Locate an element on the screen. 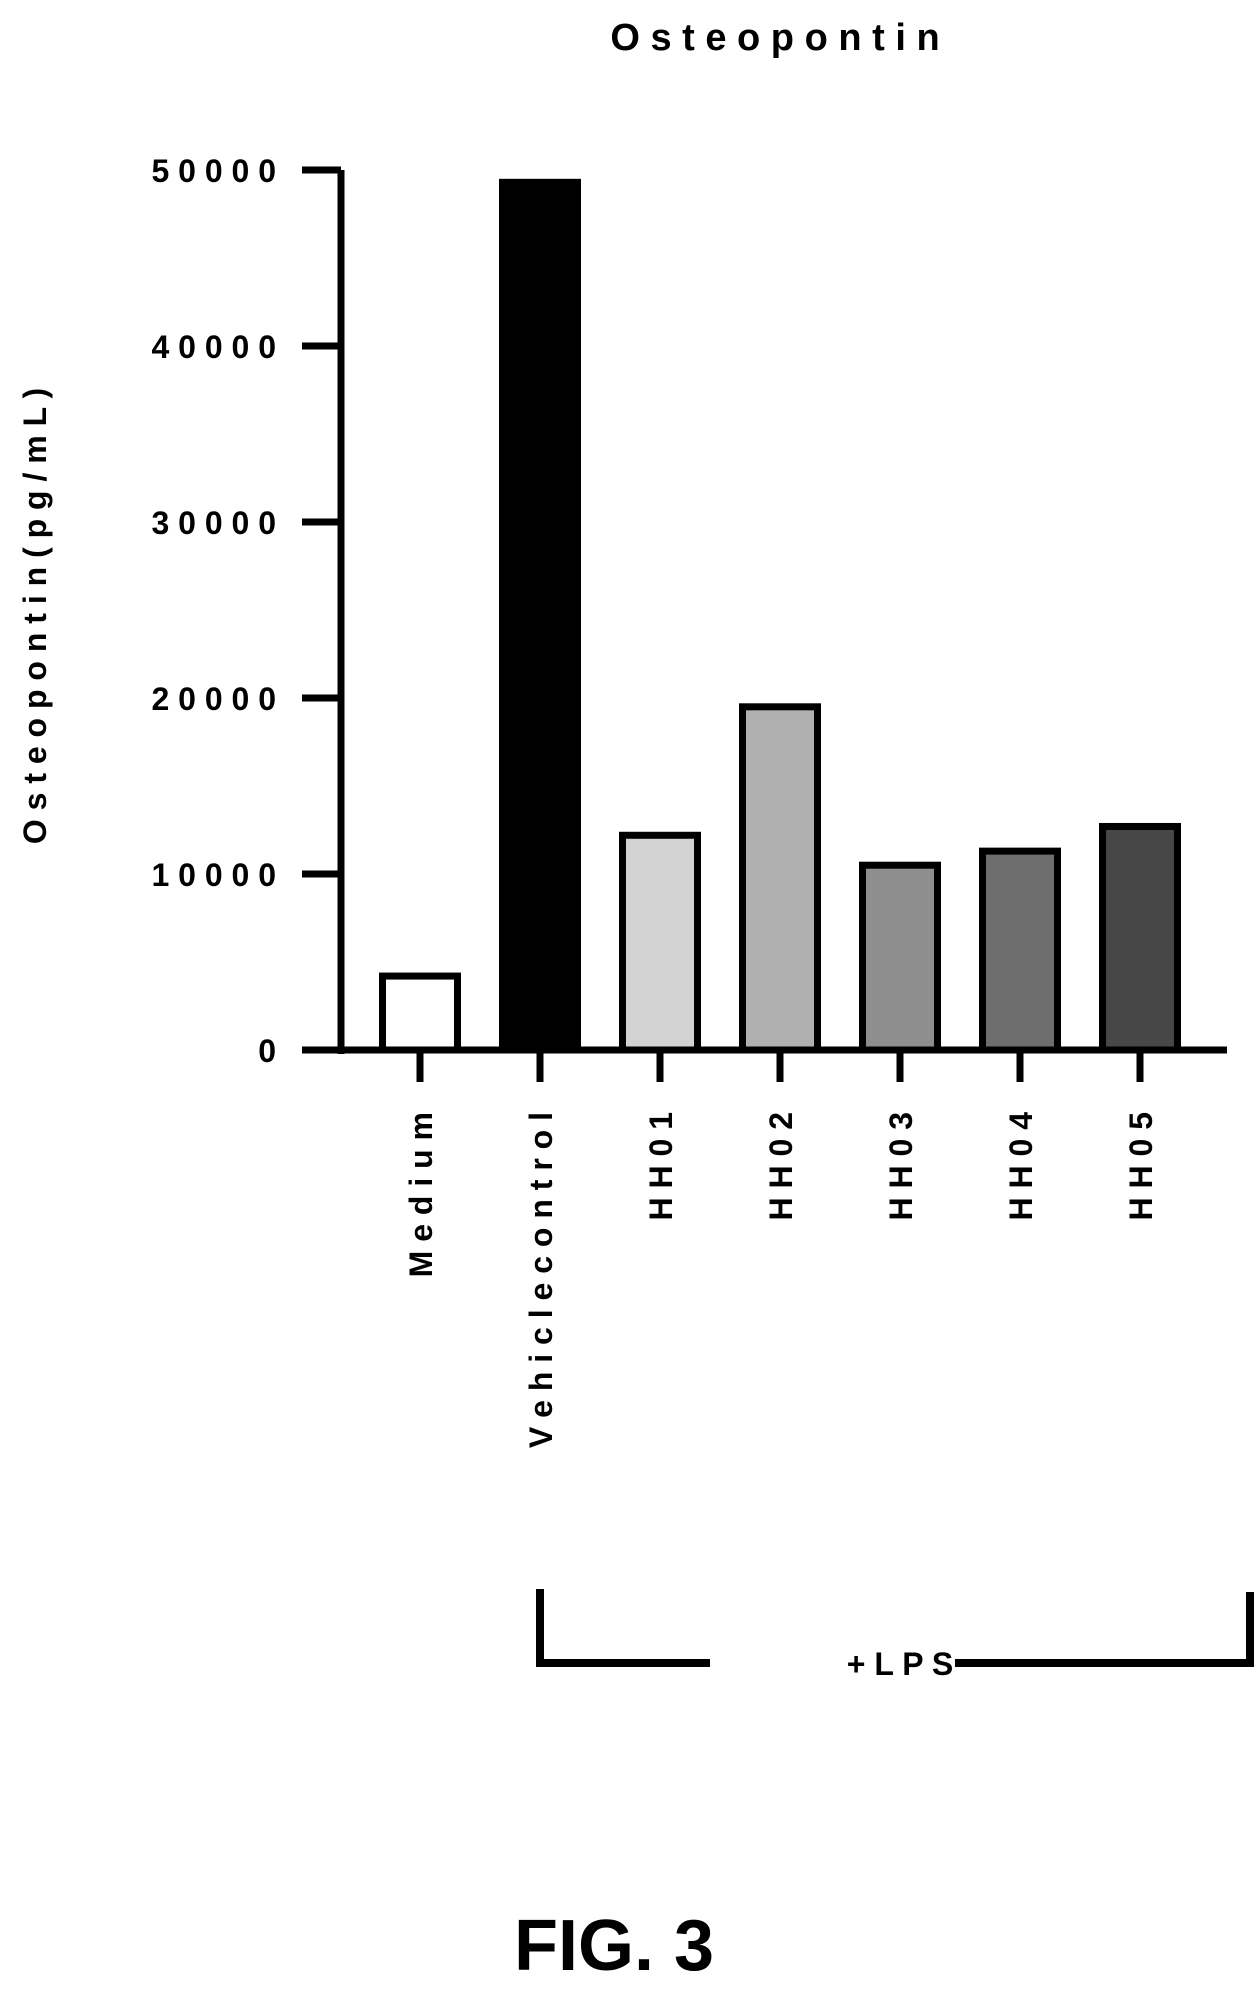 This screenshot has height=1996, width=1259. x-tick-label: H H 0 3 is located at coordinates (901, 1166).